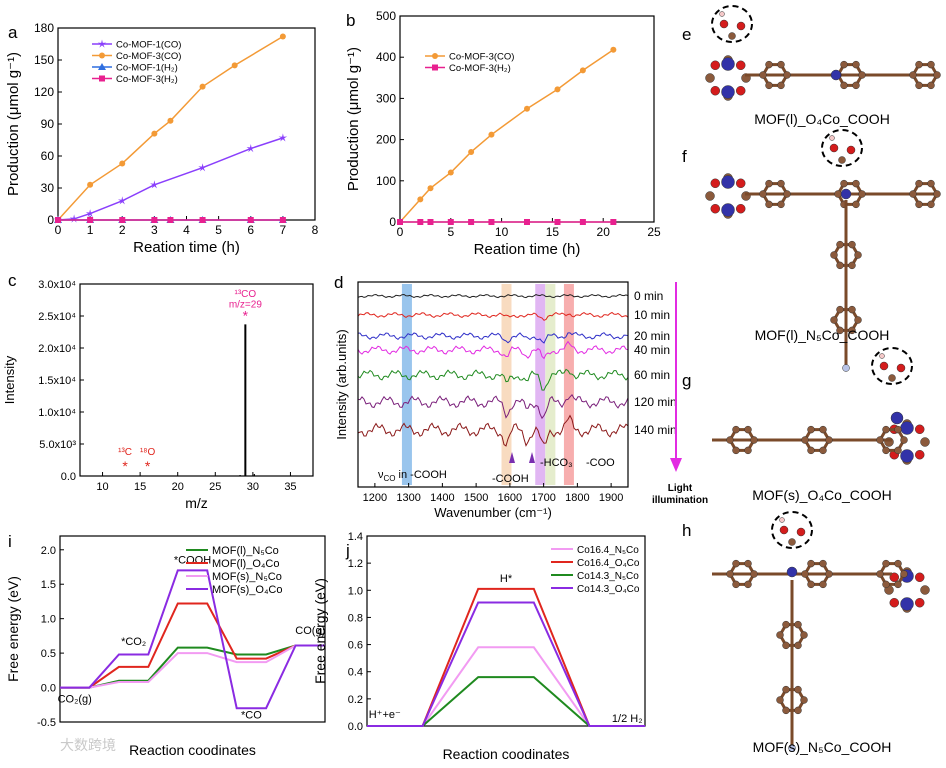 The image size is (946, 768). I want to click on state-label: CO(g), so click(310, 631).